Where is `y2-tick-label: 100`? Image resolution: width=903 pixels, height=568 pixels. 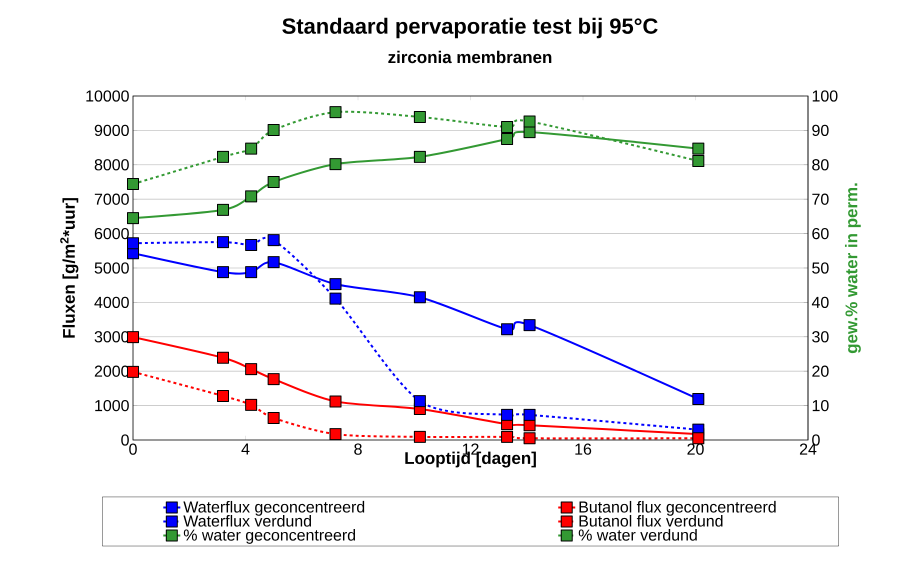
y2-tick-label: 100 is located at coordinates (825, 96).